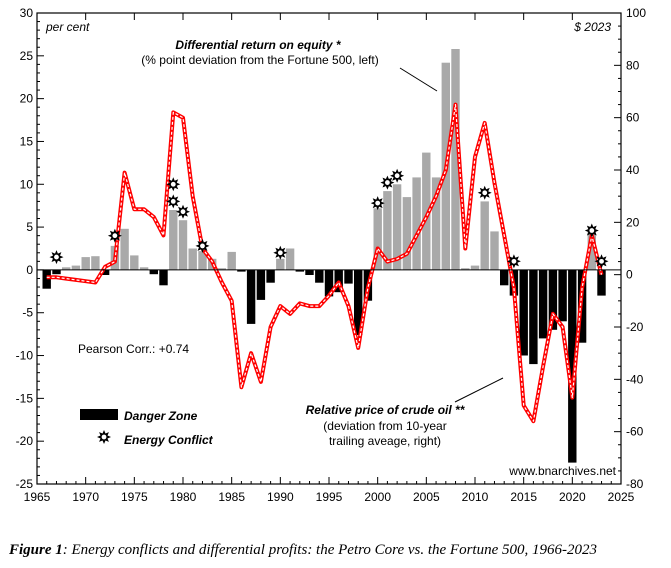 The height and width of the screenshot is (568, 671). Describe the element at coordinates (384, 426) in the screenshot. I see `oil-subtitle-1: (deviation from 10-year` at that location.